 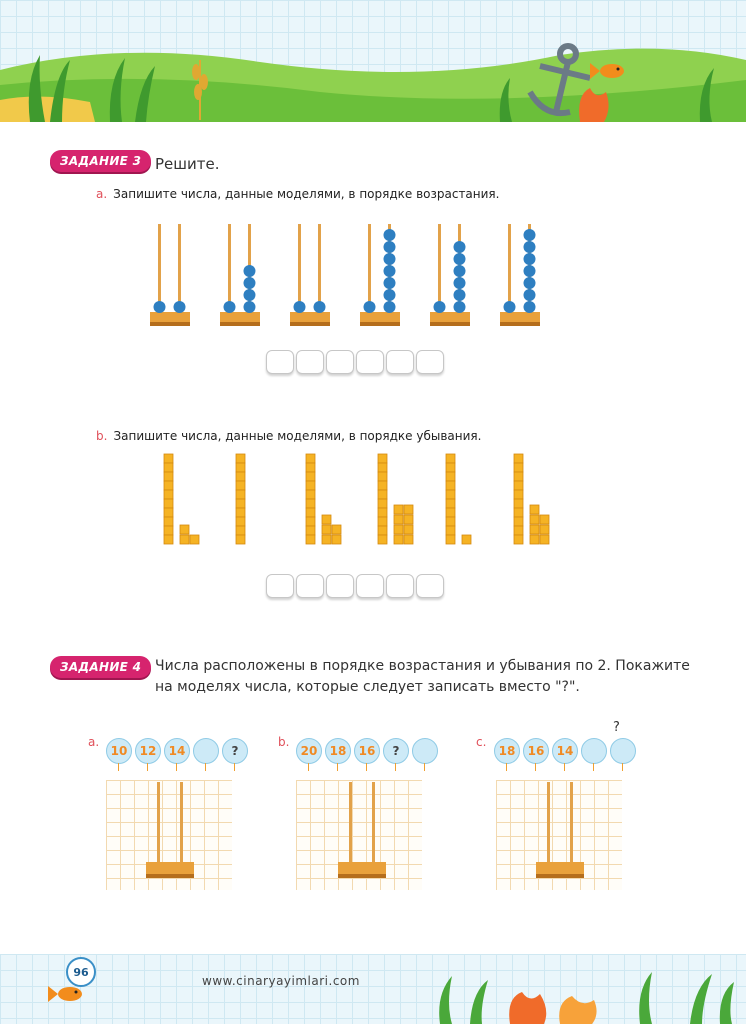 What do you see at coordinates (355, 362) in the screenshot?
I see `answer-boxes-a` at bounding box center [355, 362].